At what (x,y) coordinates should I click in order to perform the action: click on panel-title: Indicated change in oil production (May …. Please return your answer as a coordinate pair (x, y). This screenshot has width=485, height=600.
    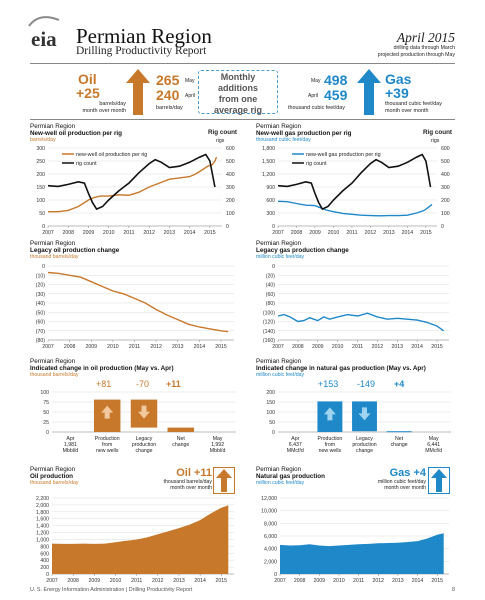
    Looking at the image, I should click on (102, 368).